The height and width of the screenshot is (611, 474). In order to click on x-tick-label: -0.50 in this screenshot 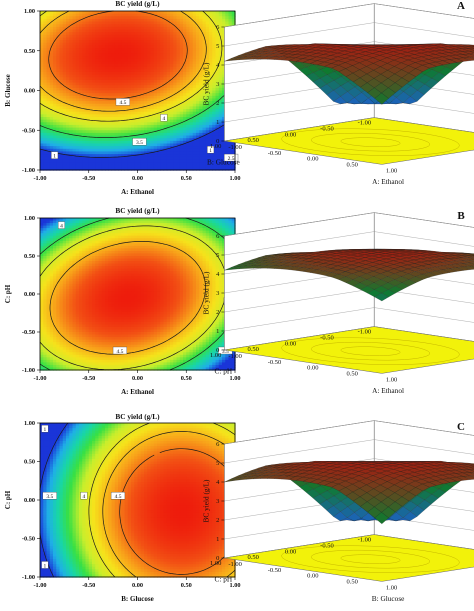, I will do `click(88, 178)`.